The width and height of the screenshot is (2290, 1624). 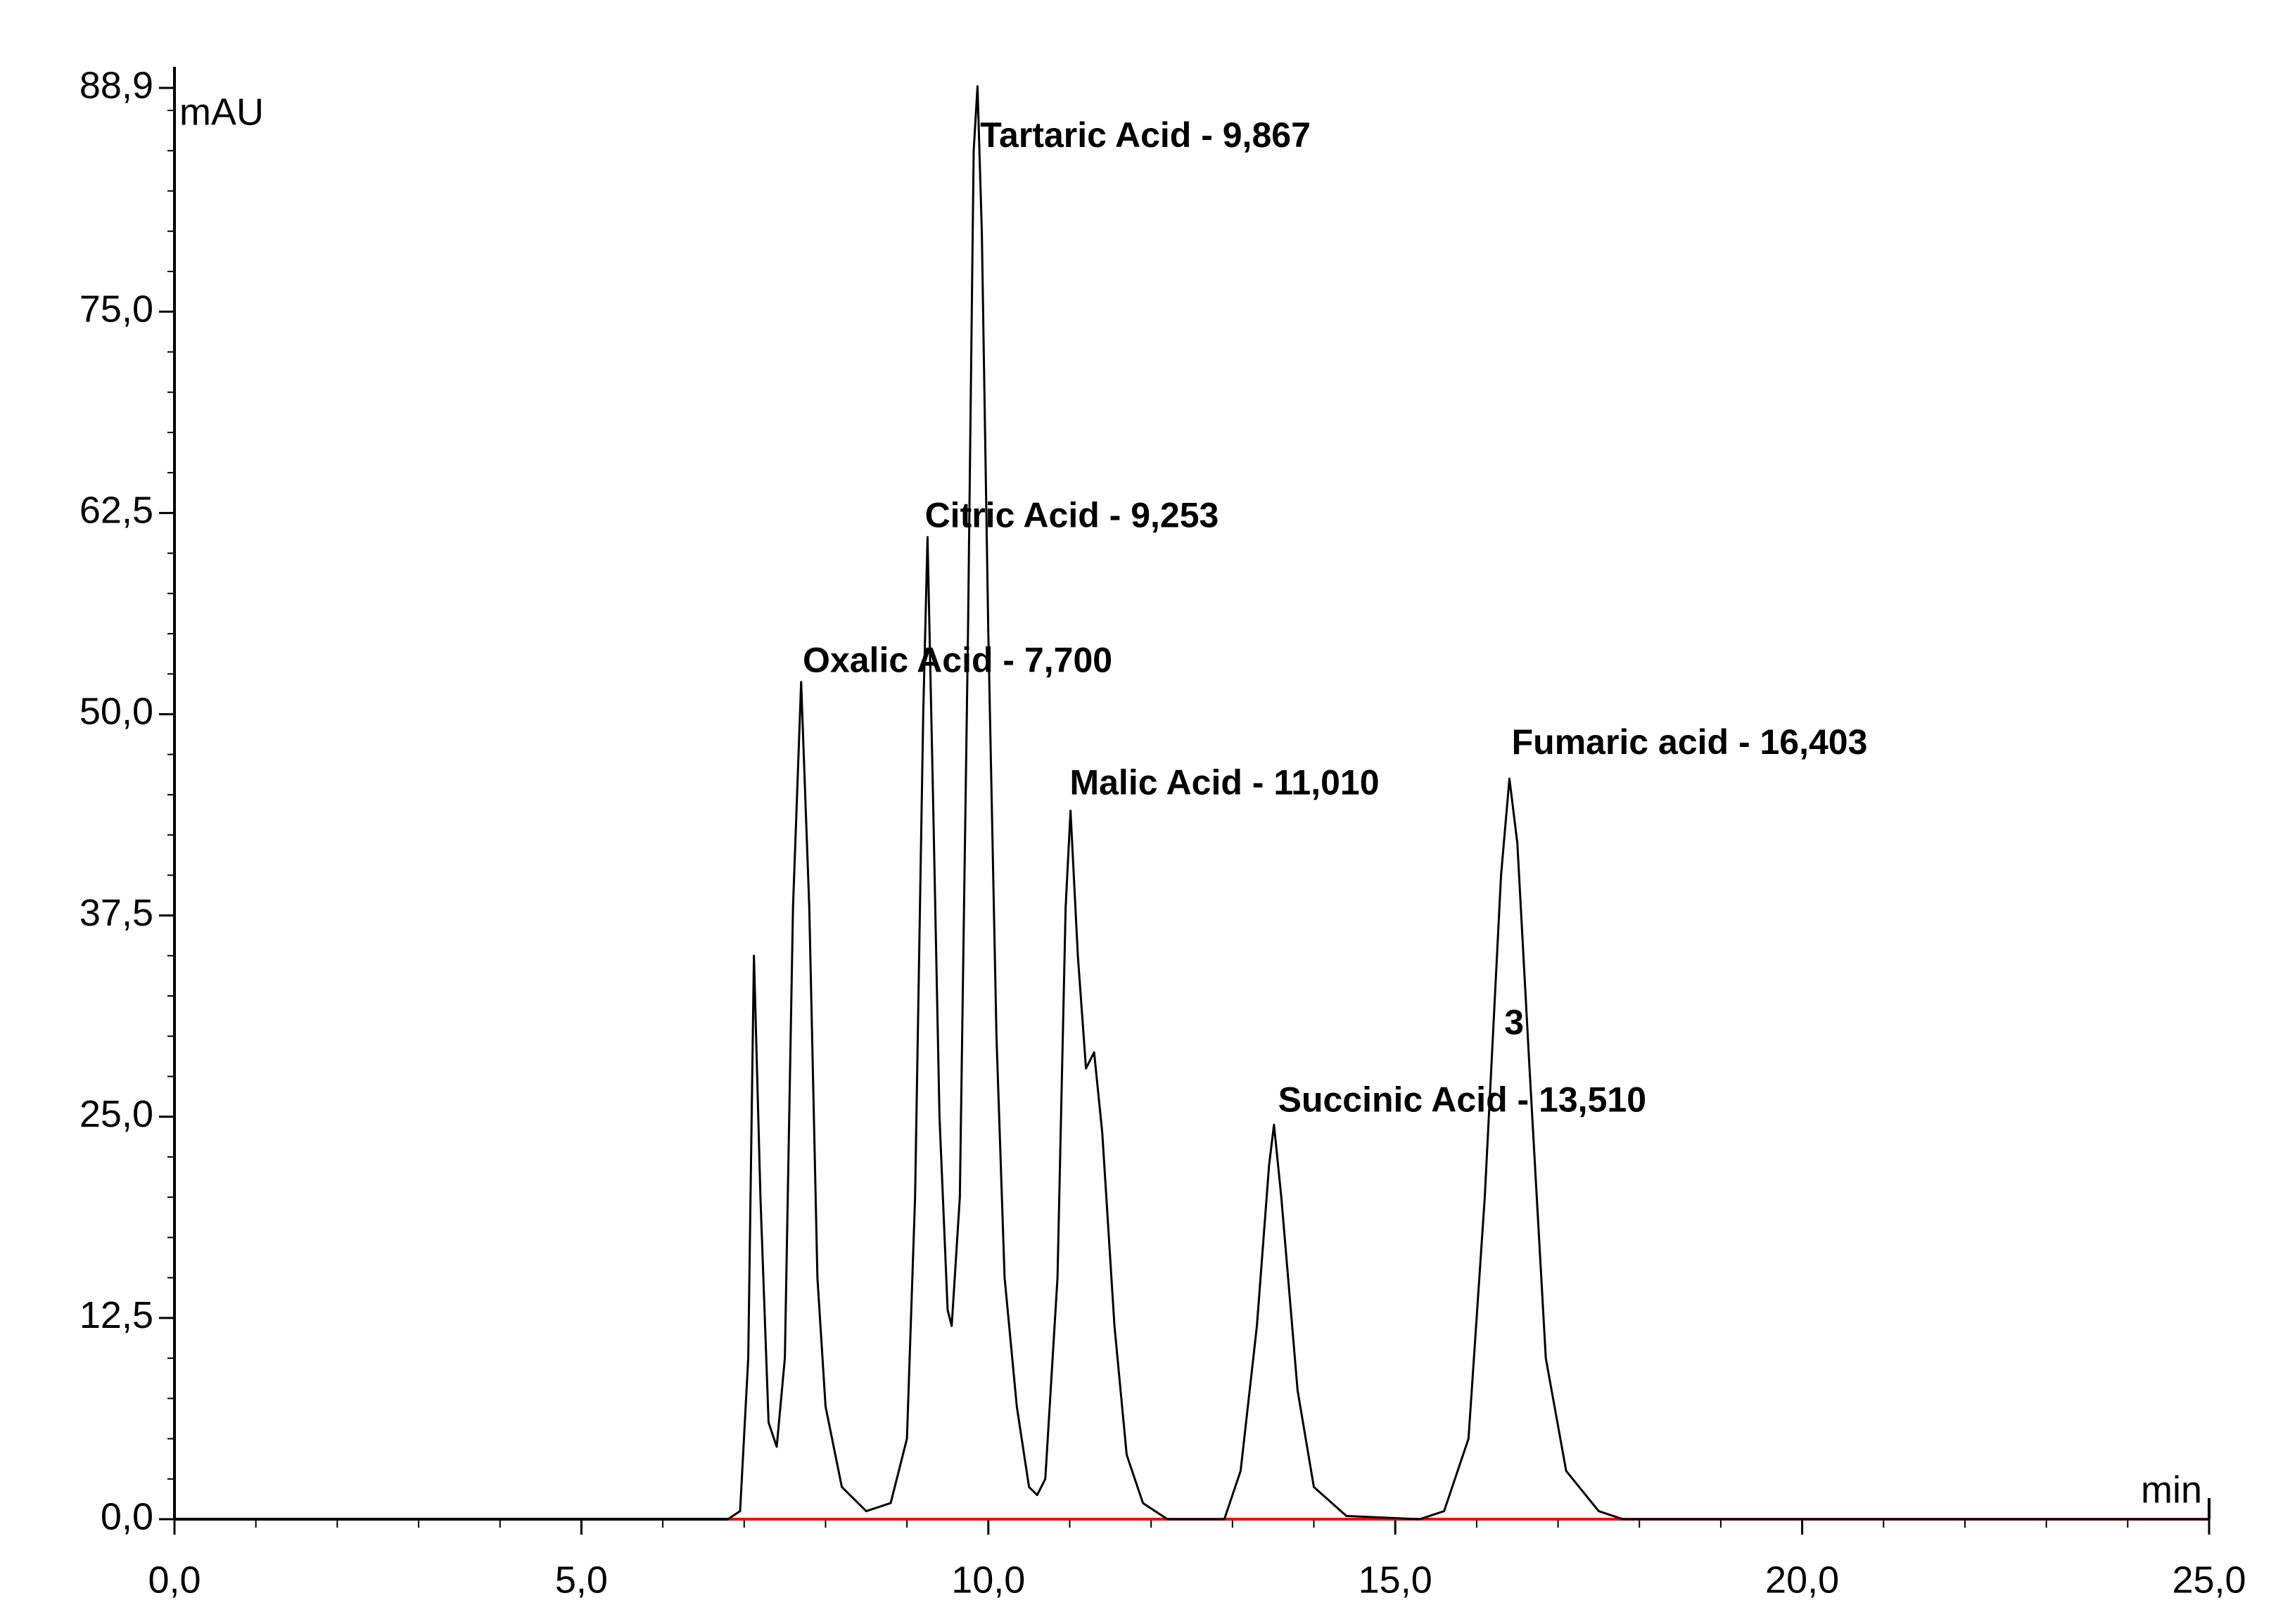 What do you see at coordinates (116, 913) in the screenshot?
I see `y-tick-label: 37,5` at bounding box center [116, 913].